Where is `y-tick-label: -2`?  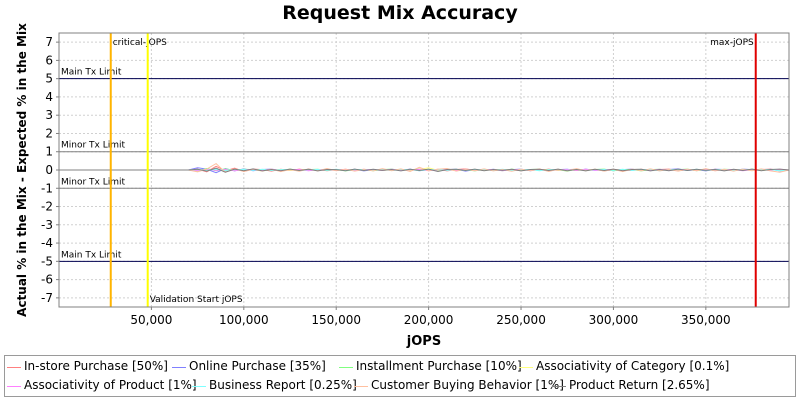
y-tick-label: -2 is located at coordinates (47, 207).